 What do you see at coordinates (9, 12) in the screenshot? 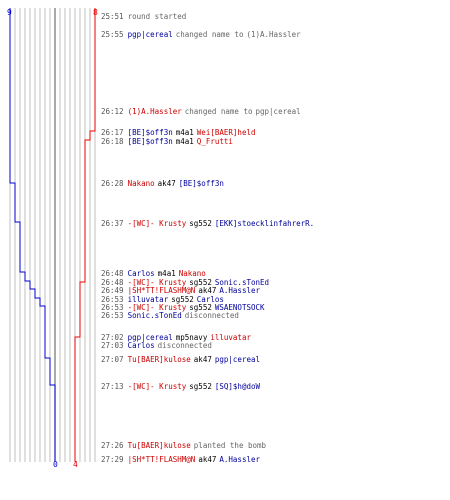
I see `blue-start-count: 9` at bounding box center [9, 12].